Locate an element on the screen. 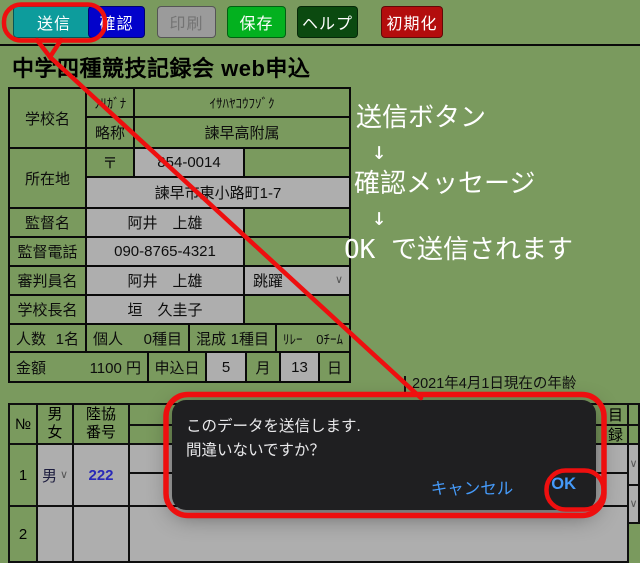 This screenshot has width=640, height=563. roster-row2-no: 2 is located at coordinates (23, 534).